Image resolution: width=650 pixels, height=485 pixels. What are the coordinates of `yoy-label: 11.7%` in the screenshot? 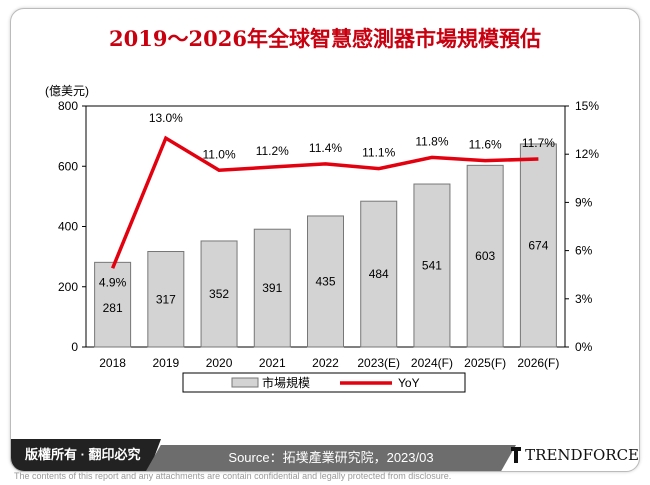 It's located at (538, 143).